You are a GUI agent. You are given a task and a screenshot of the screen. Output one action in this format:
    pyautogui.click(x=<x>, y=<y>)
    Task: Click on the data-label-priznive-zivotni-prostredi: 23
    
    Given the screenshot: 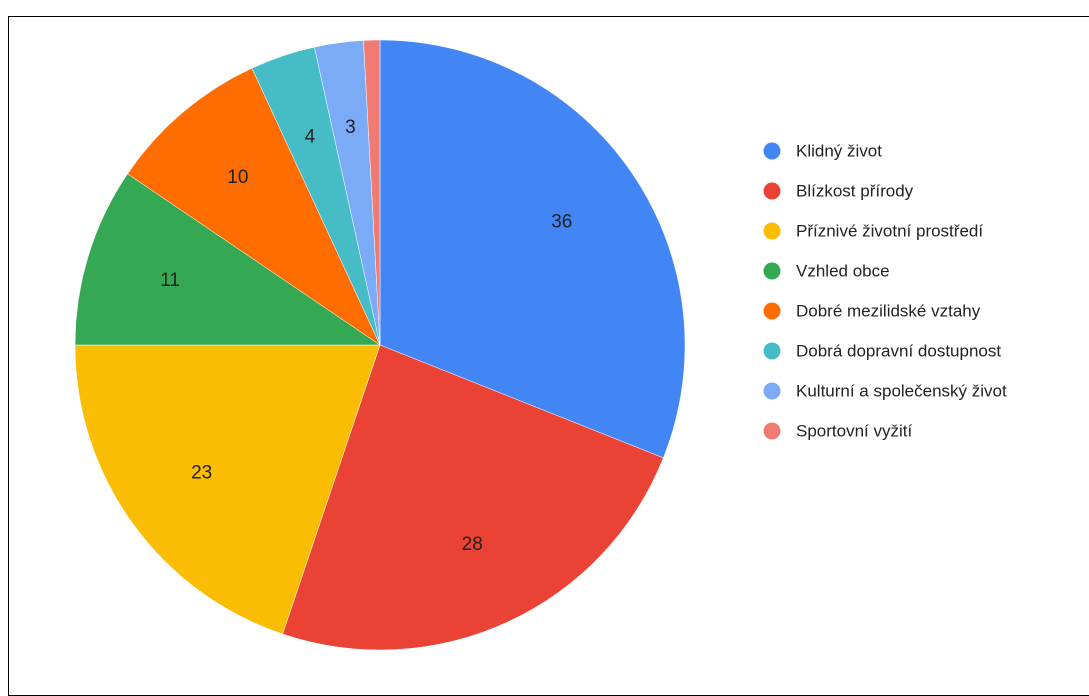 What is the action you would take?
    pyautogui.click(x=201, y=473)
    